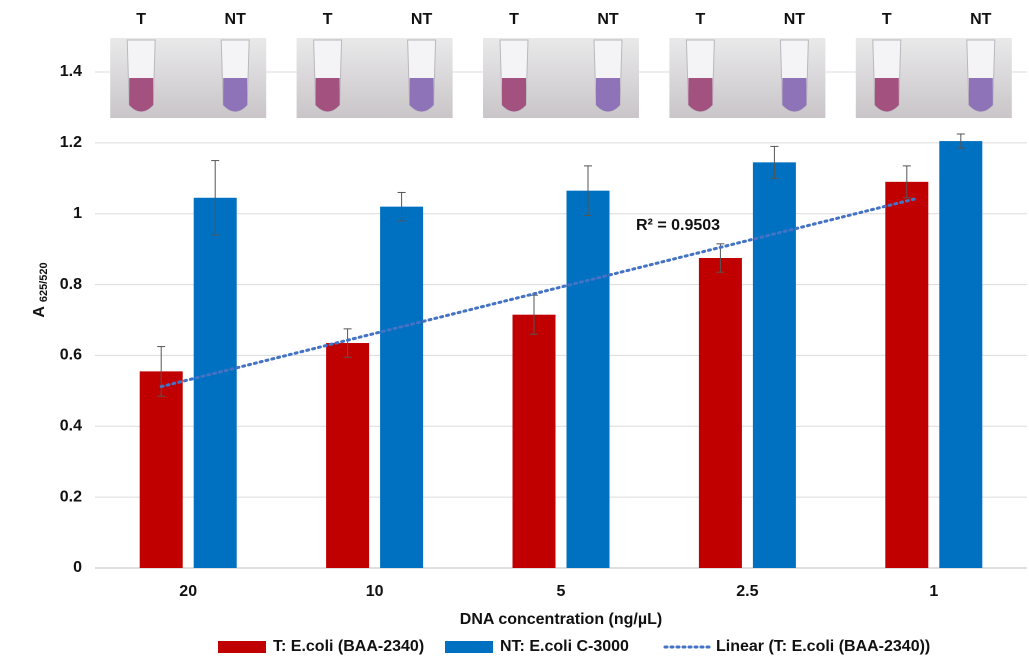  What do you see at coordinates (678, 225) in the screenshot?
I see `trendline-annotation: R² = 0.9503` at bounding box center [678, 225].